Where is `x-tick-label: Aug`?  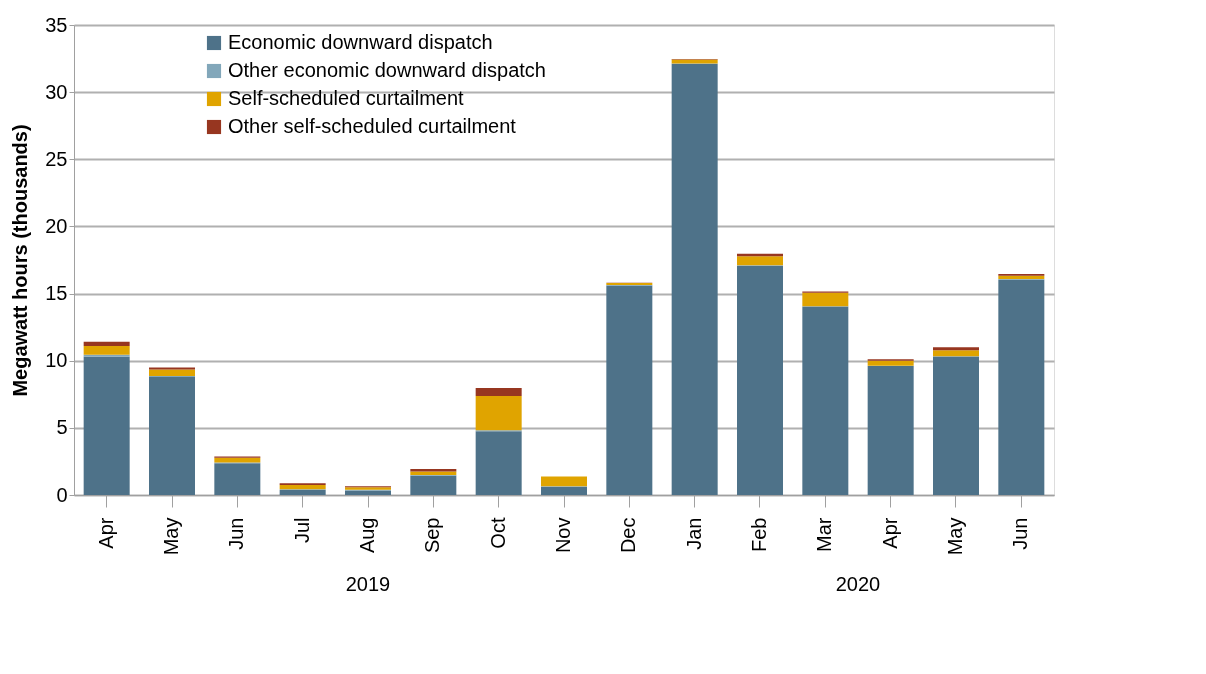 x-tick-label: Aug is located at coordinates (367, 535).